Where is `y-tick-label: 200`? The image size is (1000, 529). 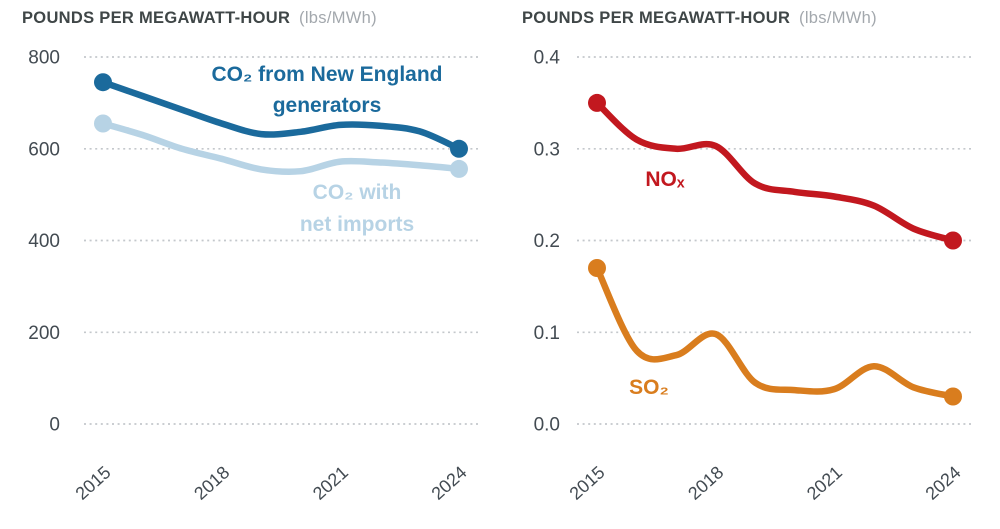
y-tick-label: 200 is located at coordinates (44, 333).